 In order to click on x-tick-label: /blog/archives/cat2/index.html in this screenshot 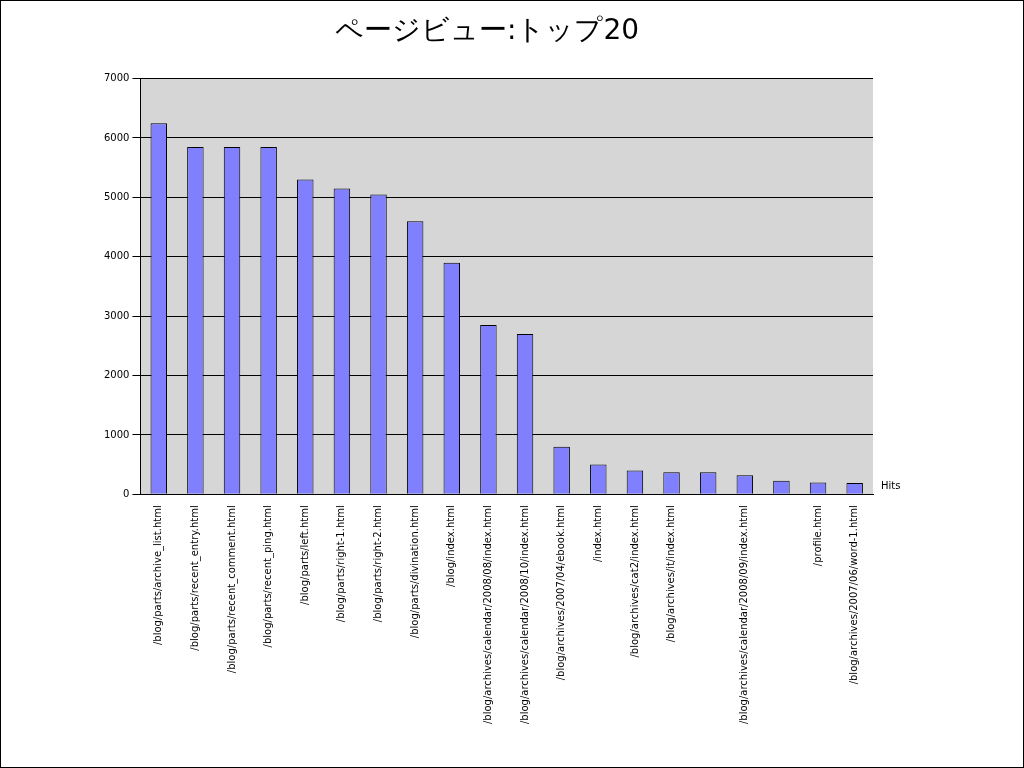, I will do `click(634, 581)`.